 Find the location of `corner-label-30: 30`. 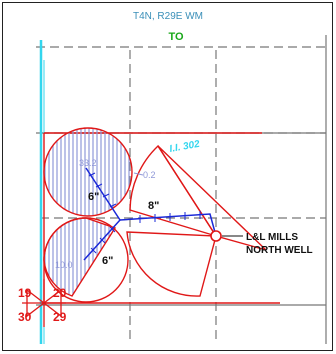

corner-label-30: 30 is located at coordinates (25, 317).